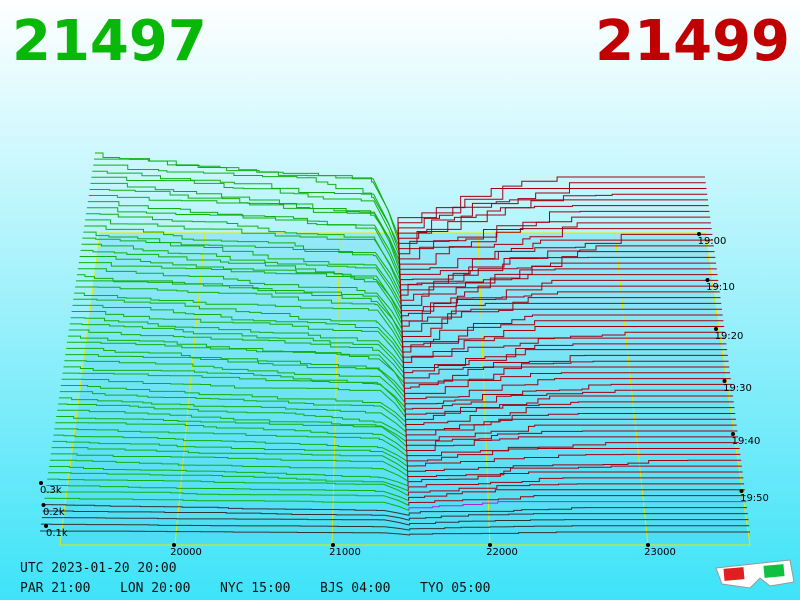  What do you see at coordinates (51, 490) in the screenshot?
I see `depth-label: 0.3k` at bounding box center [51, 490].